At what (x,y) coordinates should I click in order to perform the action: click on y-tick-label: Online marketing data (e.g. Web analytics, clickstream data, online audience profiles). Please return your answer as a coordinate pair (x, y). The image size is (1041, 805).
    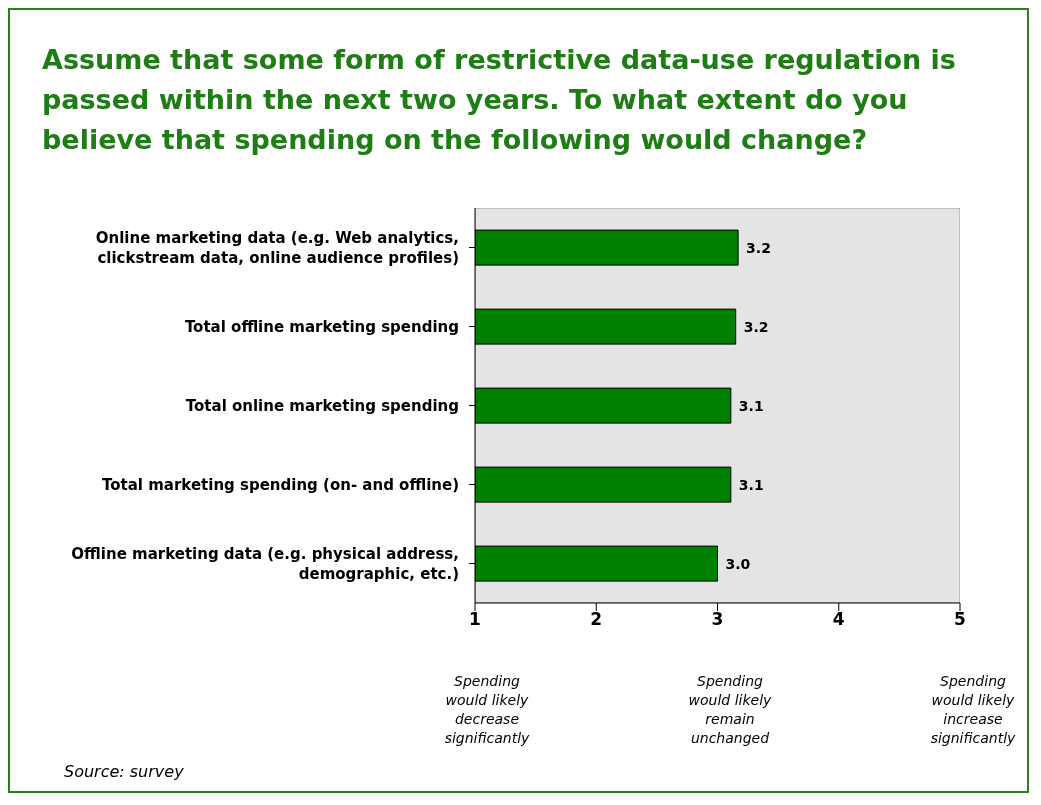
    Looking at the image, I should click on (277, 247).